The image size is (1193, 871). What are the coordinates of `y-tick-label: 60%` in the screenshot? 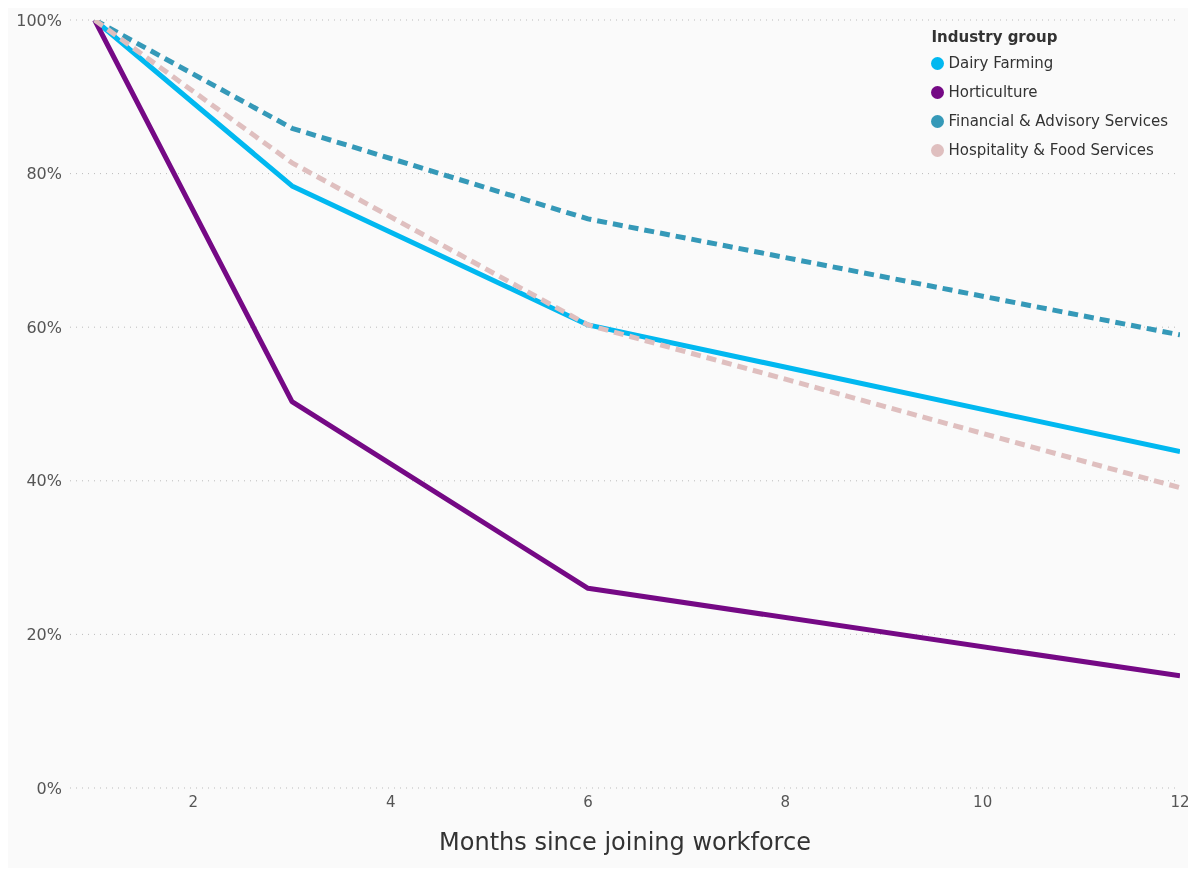 It's located at (44, 327).